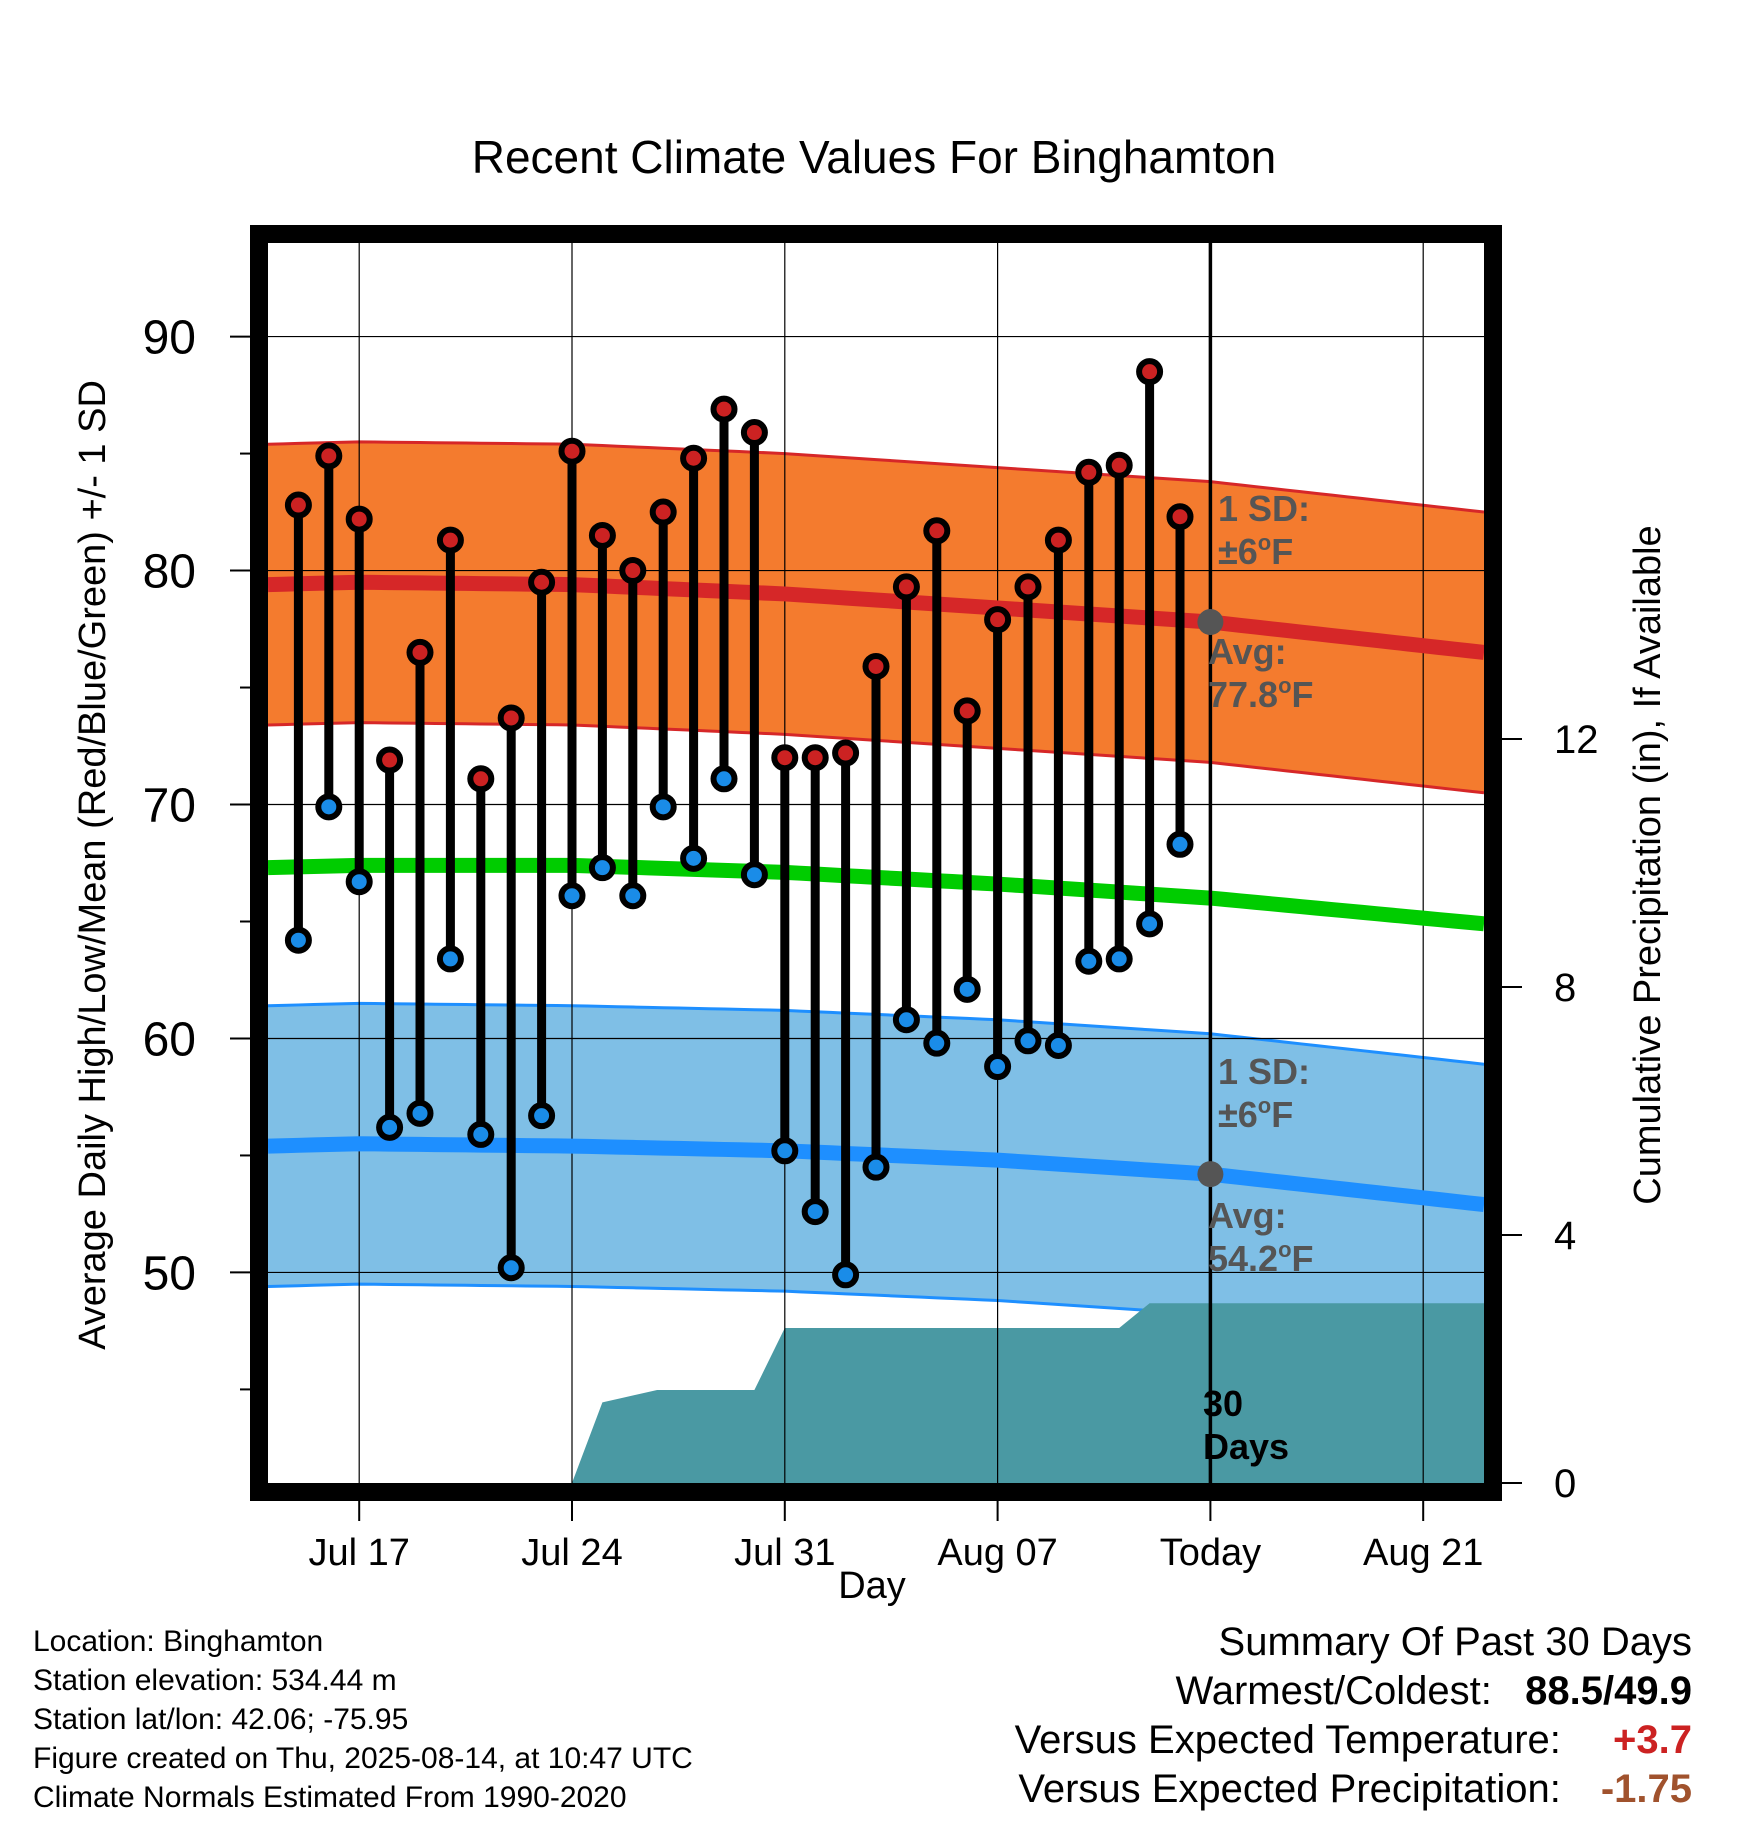 The height and width of the screenshot is (1828, 1748). I want to click on low-avg-annotation-unit: F, so click(1303, 1258).